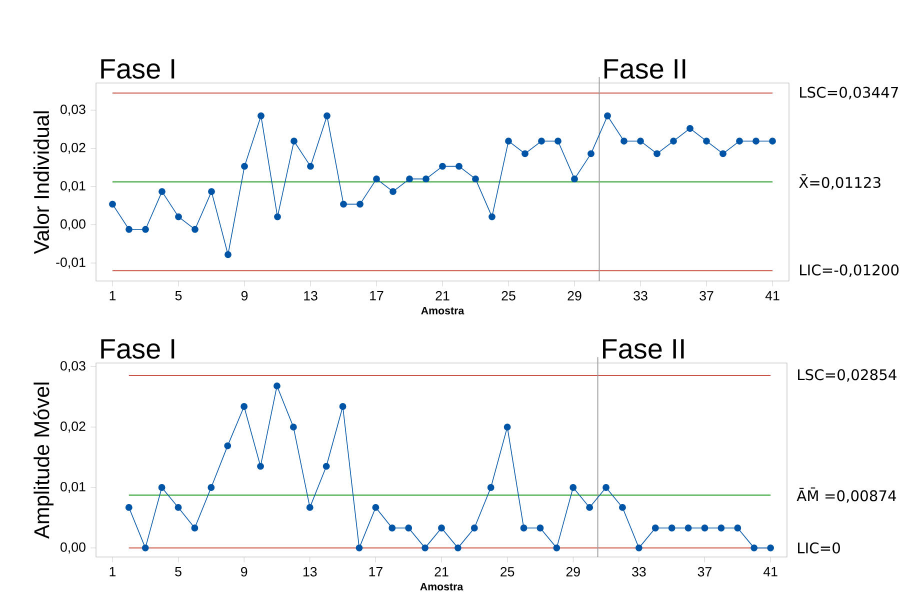  What do you see at coordinates (839, 182) in the screenshot?
I see `ref-line-label: X̄=0,01123` at bounding box center [839, 182].